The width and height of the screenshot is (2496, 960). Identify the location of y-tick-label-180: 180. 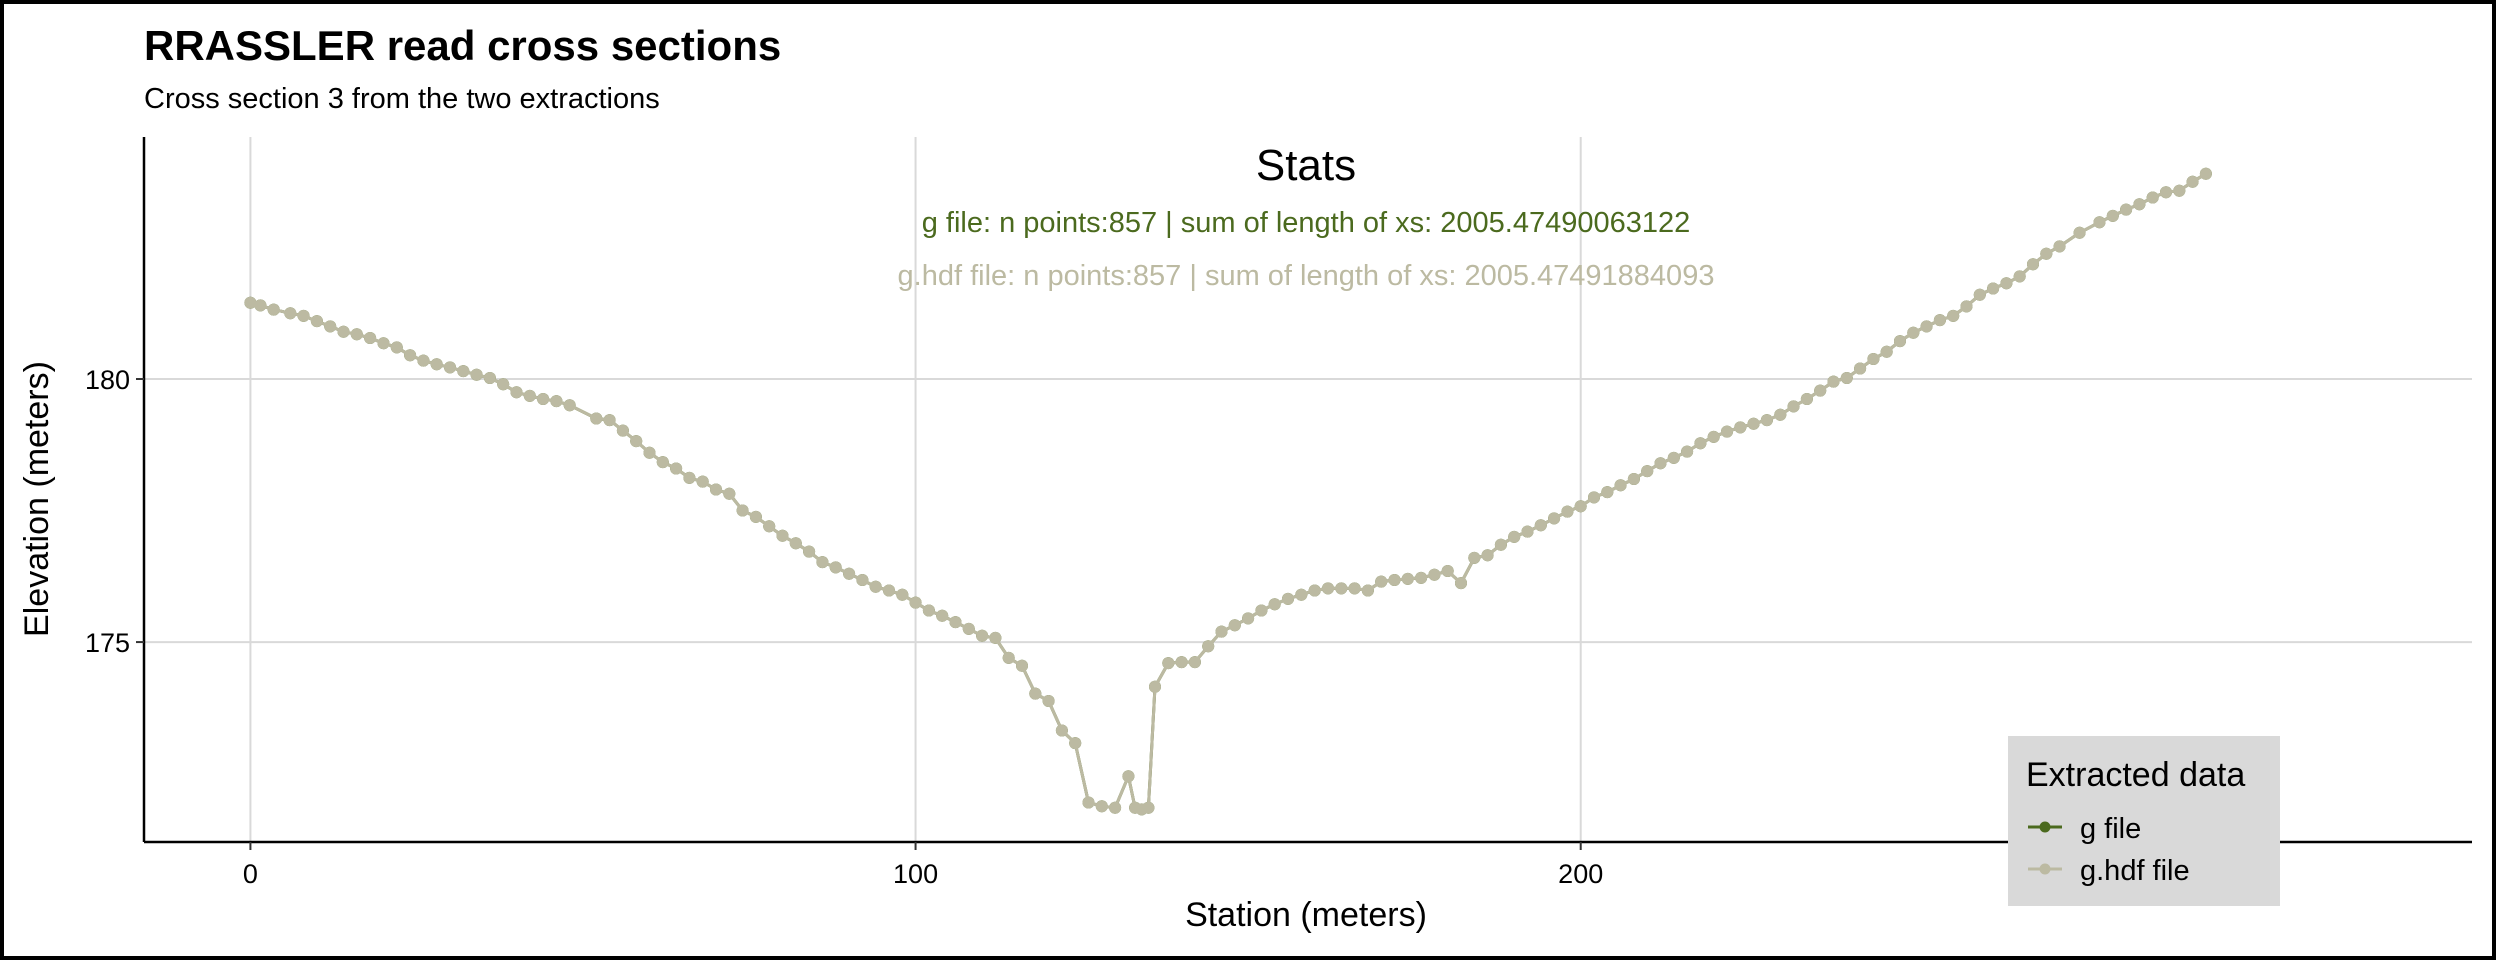
(107, 380).